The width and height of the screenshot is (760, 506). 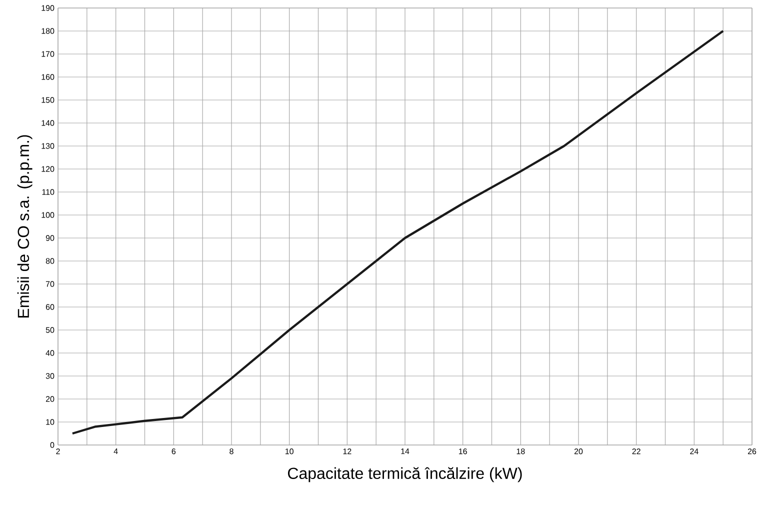 What do you see at coordinates (50, 261) in the screenshot?
I see `y-tick-label: 80` at bounding box center [50, 261].